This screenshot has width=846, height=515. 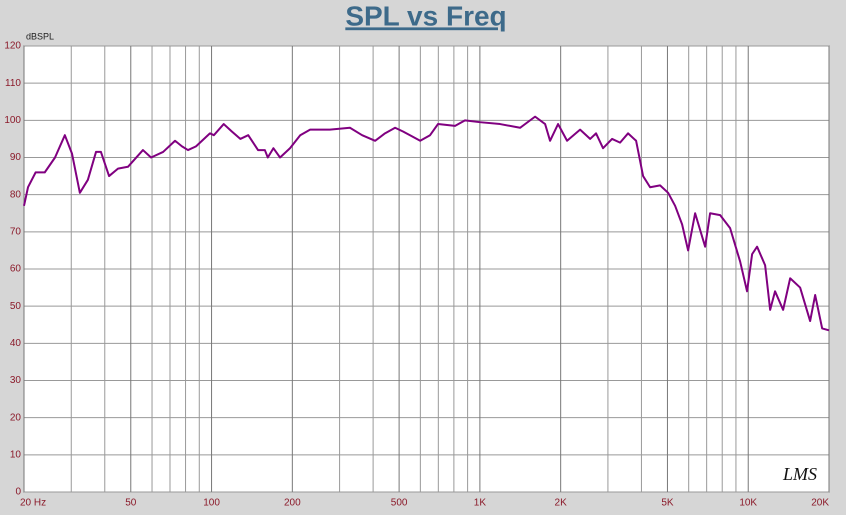 I want to click on x-tick-label: 20K, so click(x=820, y=503).